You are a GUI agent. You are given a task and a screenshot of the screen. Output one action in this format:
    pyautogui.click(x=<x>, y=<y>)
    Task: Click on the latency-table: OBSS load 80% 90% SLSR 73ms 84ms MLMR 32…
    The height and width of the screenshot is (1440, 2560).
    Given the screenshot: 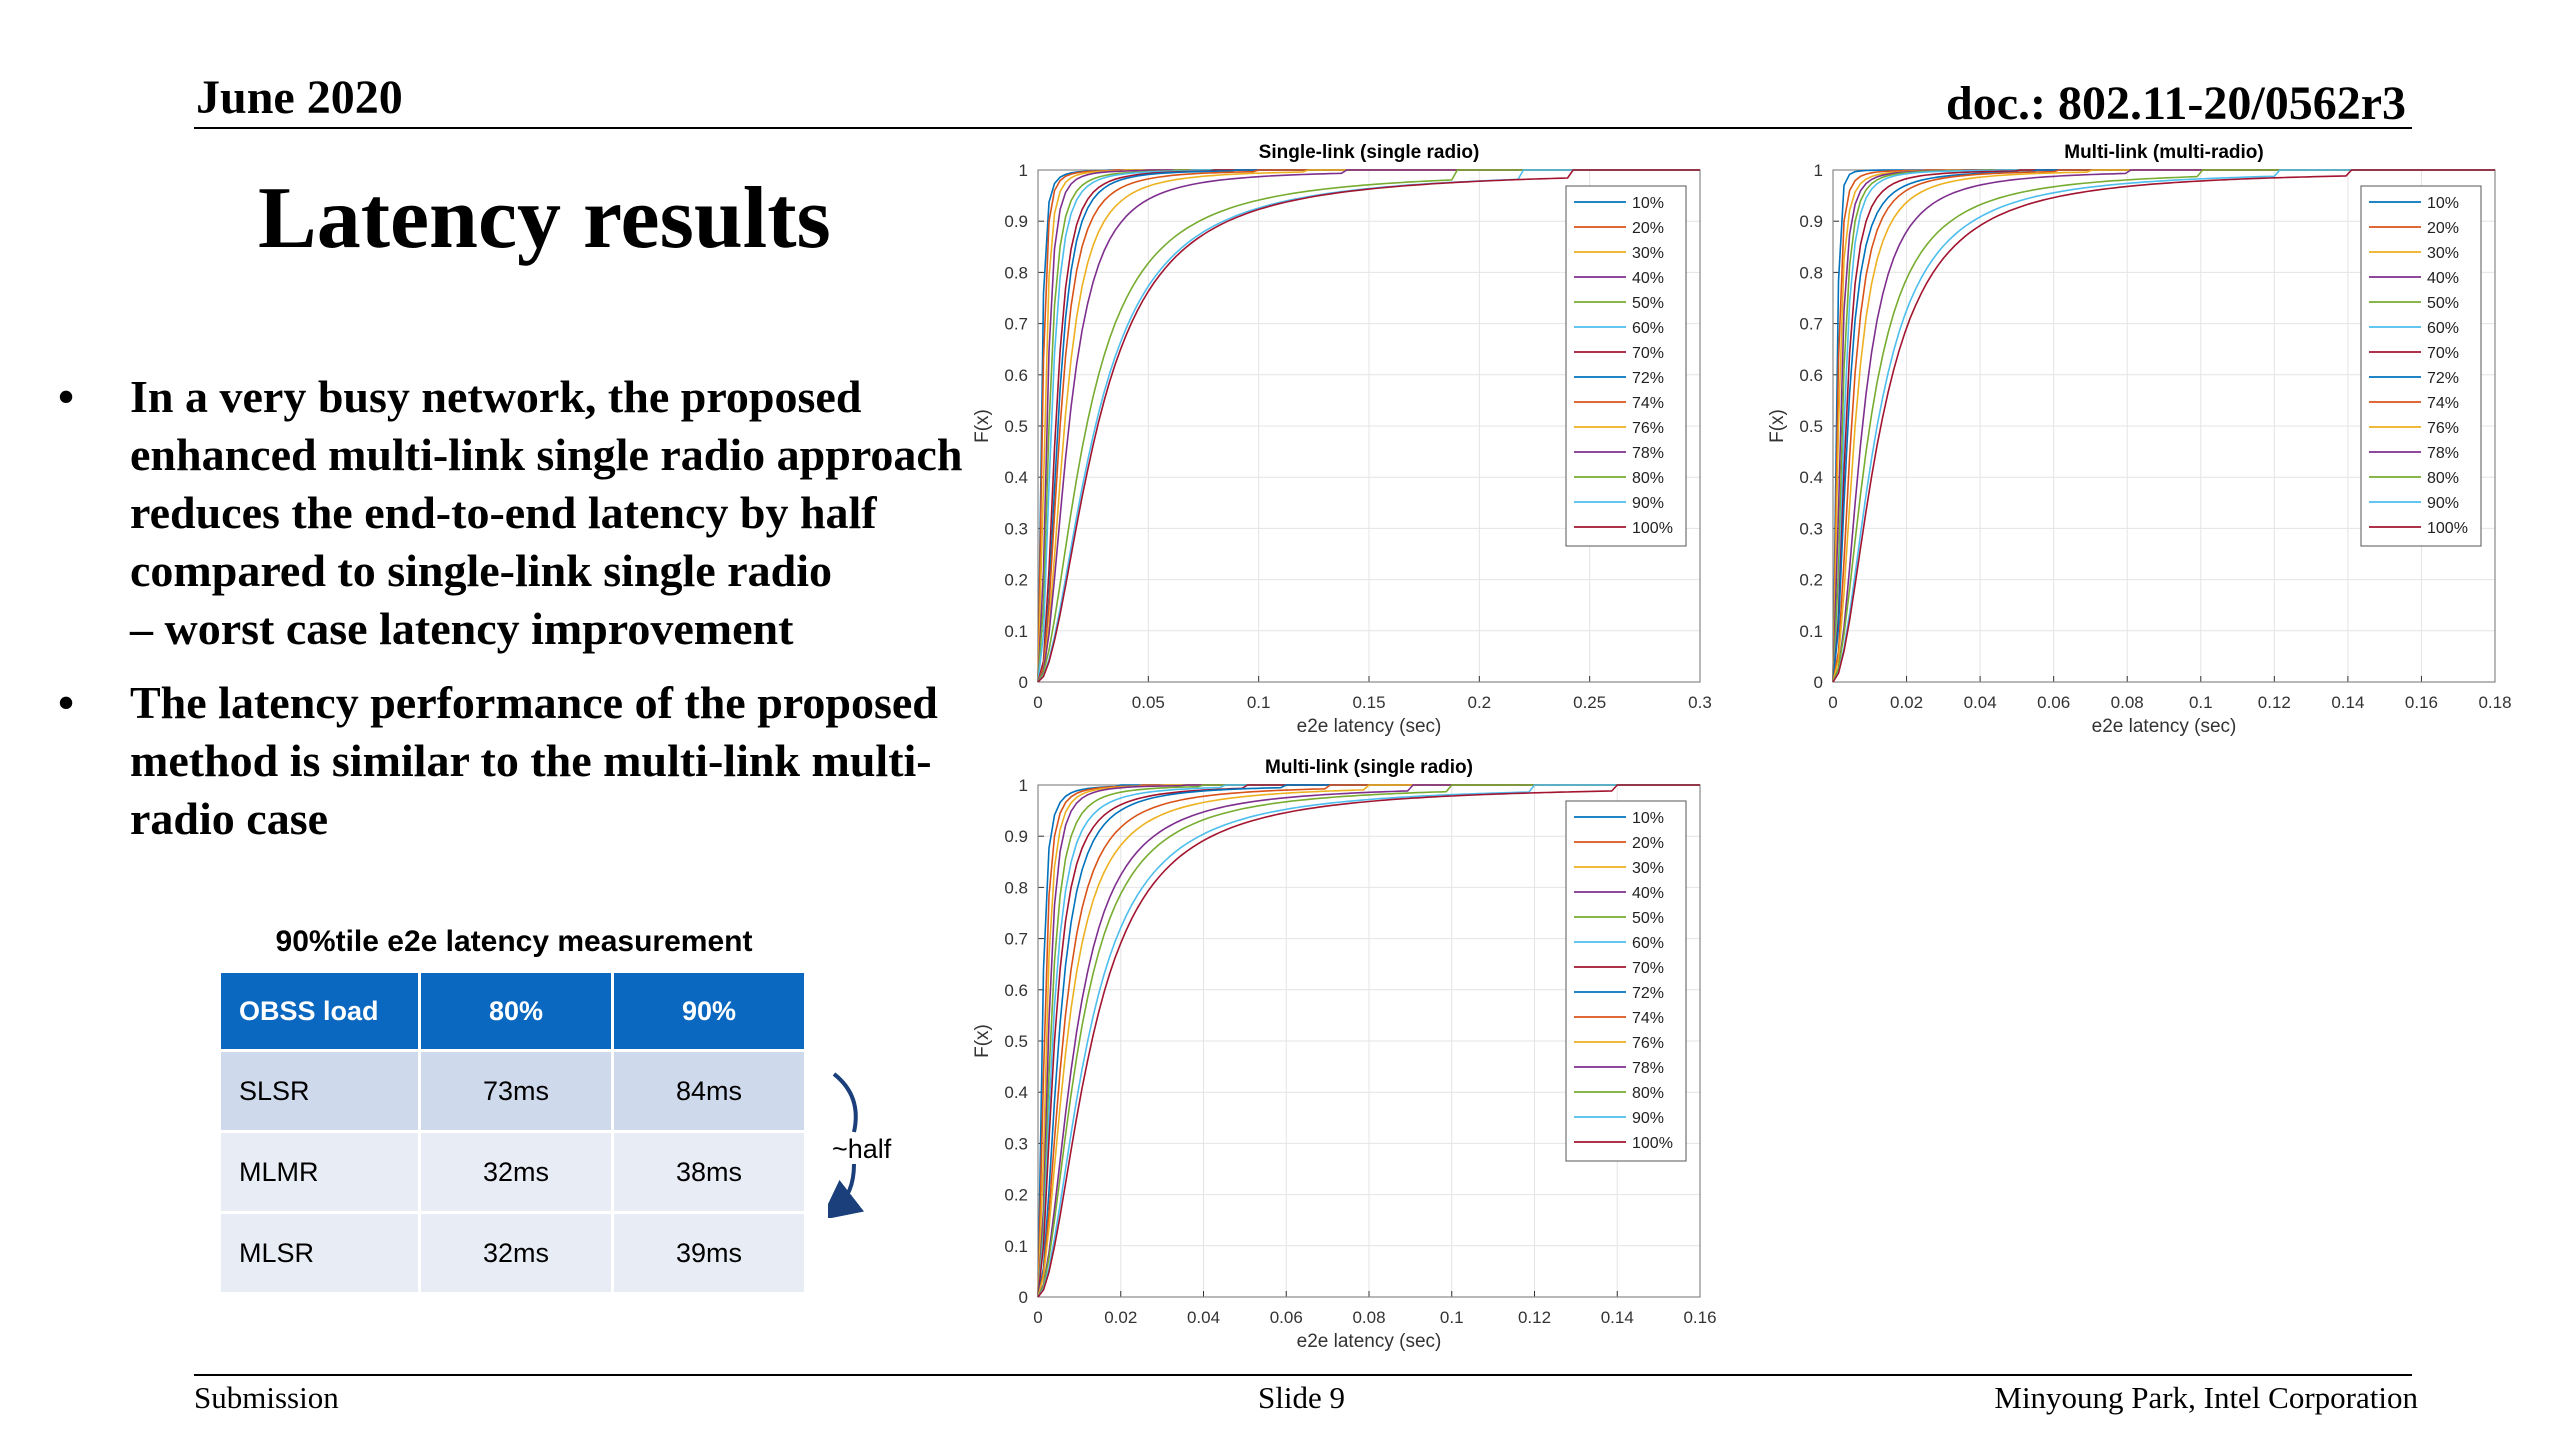 What is the action you would take?
    pyautogui.click(x=512, y=1132)
    